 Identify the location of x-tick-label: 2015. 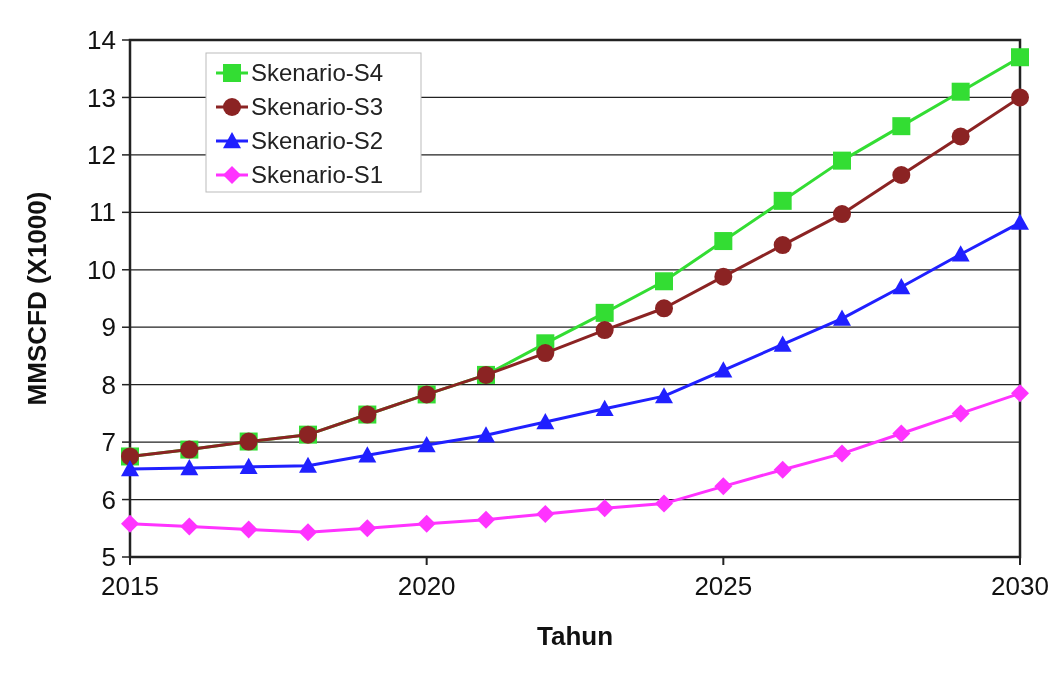
(130, 586).